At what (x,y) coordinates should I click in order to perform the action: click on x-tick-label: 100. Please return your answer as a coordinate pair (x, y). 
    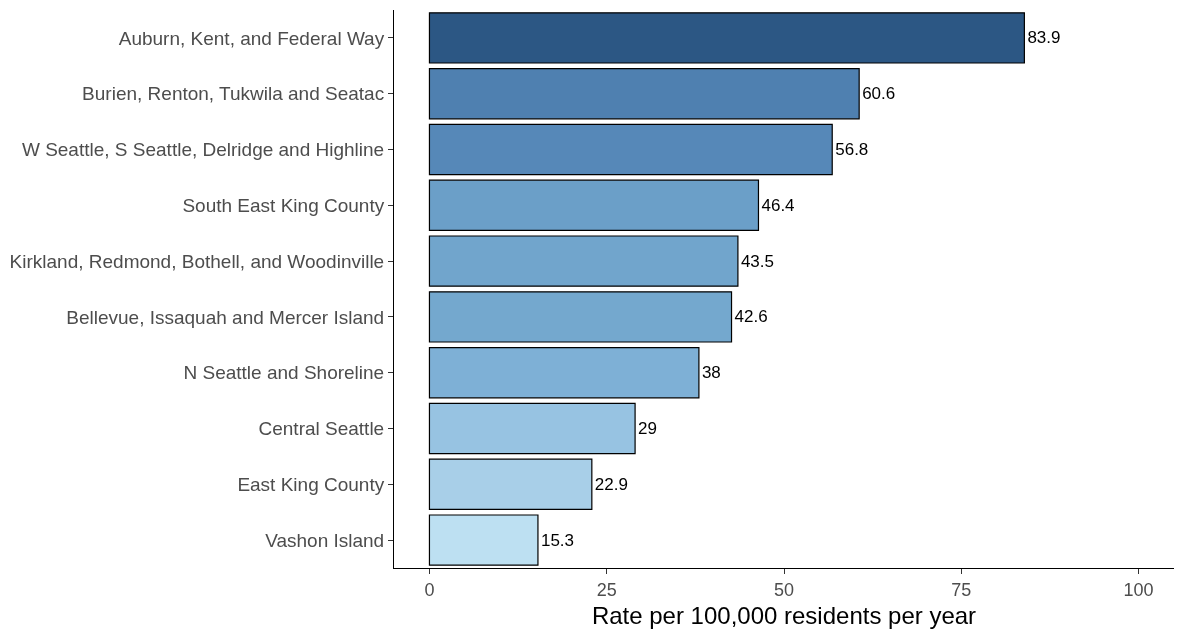
    Looking at the image, I should click on (1138, 589).